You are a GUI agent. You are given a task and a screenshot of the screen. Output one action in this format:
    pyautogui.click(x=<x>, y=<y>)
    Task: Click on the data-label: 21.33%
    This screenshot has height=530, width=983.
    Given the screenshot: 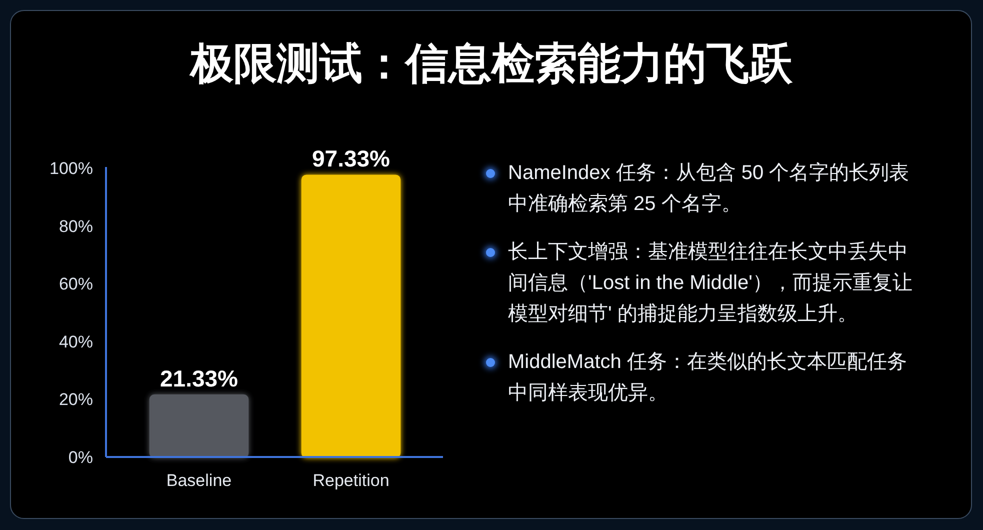 What is the action you would take?
    pyautogui.click(x=199, y=378)
    